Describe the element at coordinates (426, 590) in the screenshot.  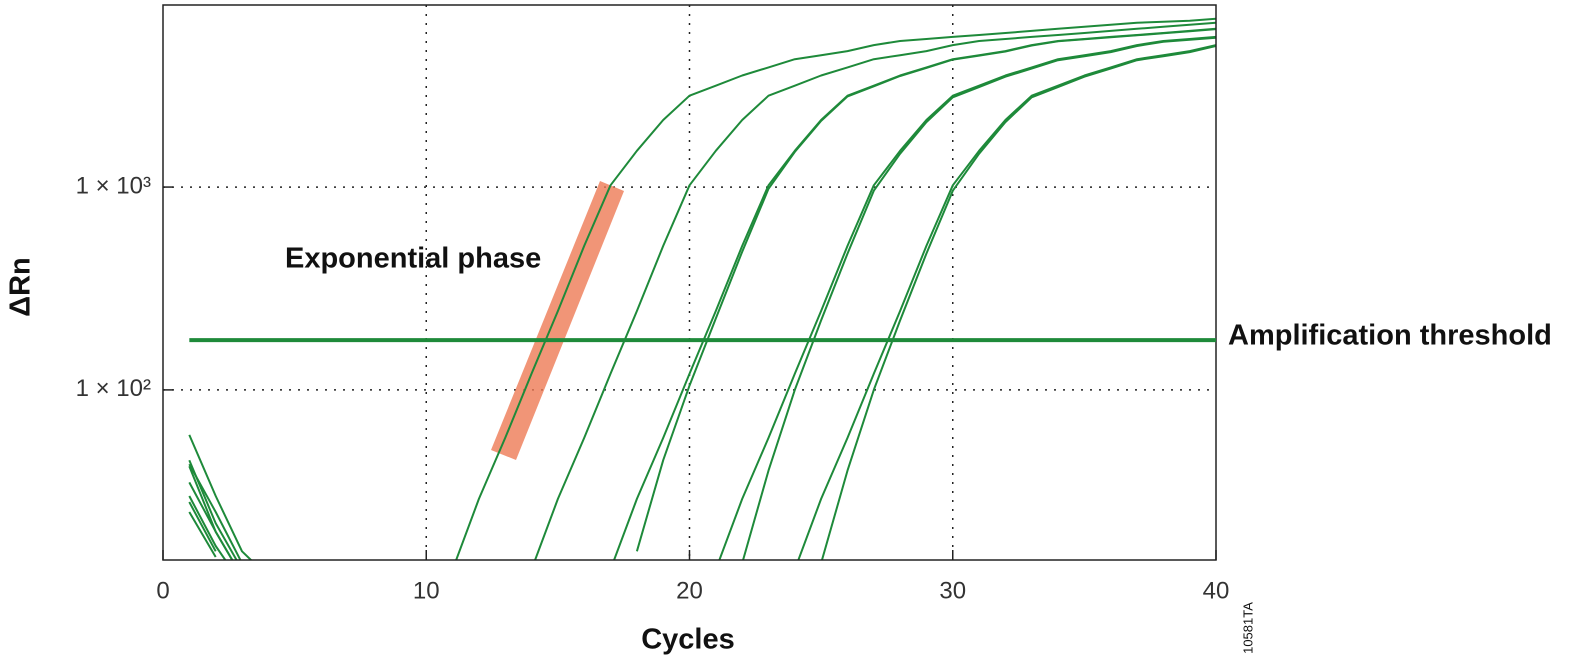
I see `x-tick-label: 10` at that location.